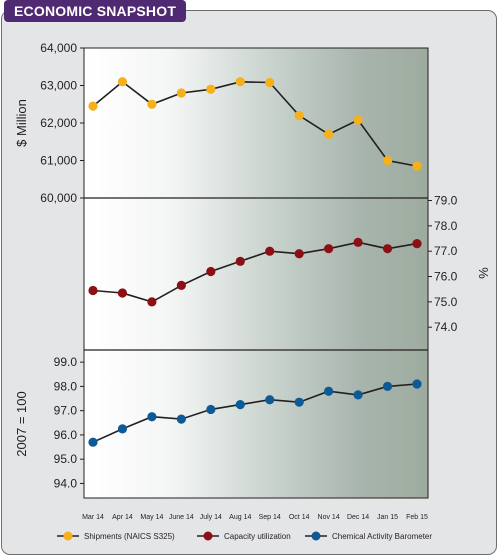  I want to click on legend-label: Shipments (NAICS S325), so click(129, 536).